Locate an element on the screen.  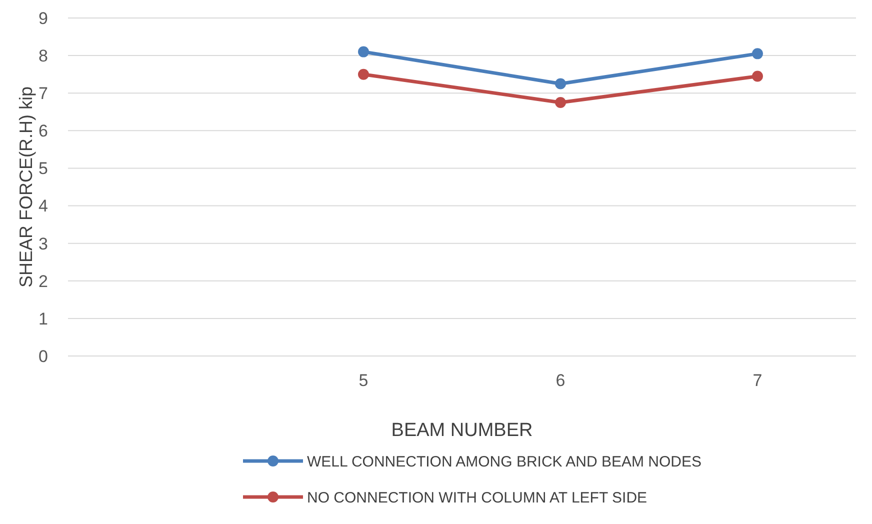
legend-label: WELL CONNECTION AMONG BRICK AND BEAM NODES is located at coordinates (504, 461).